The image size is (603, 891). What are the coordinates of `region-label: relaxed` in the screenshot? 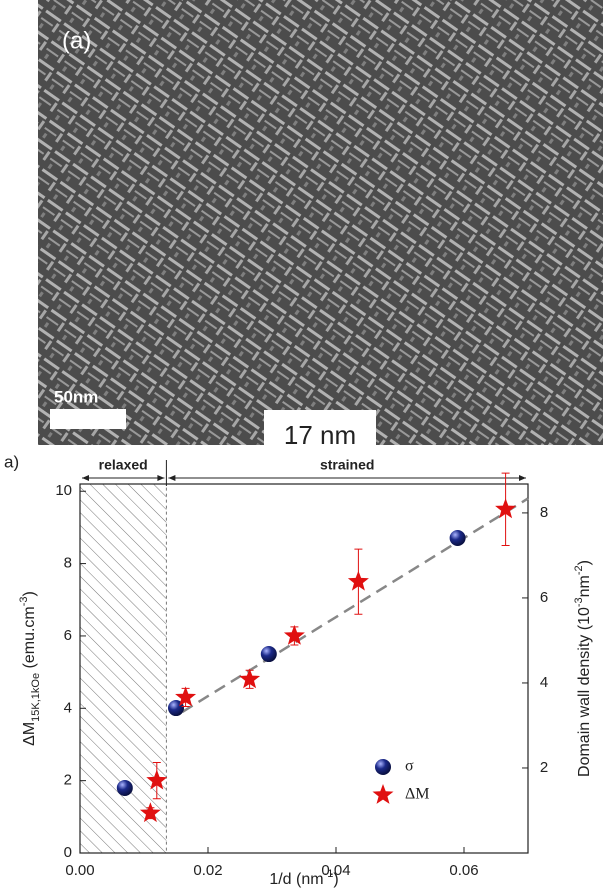 It's located at (123, 465).